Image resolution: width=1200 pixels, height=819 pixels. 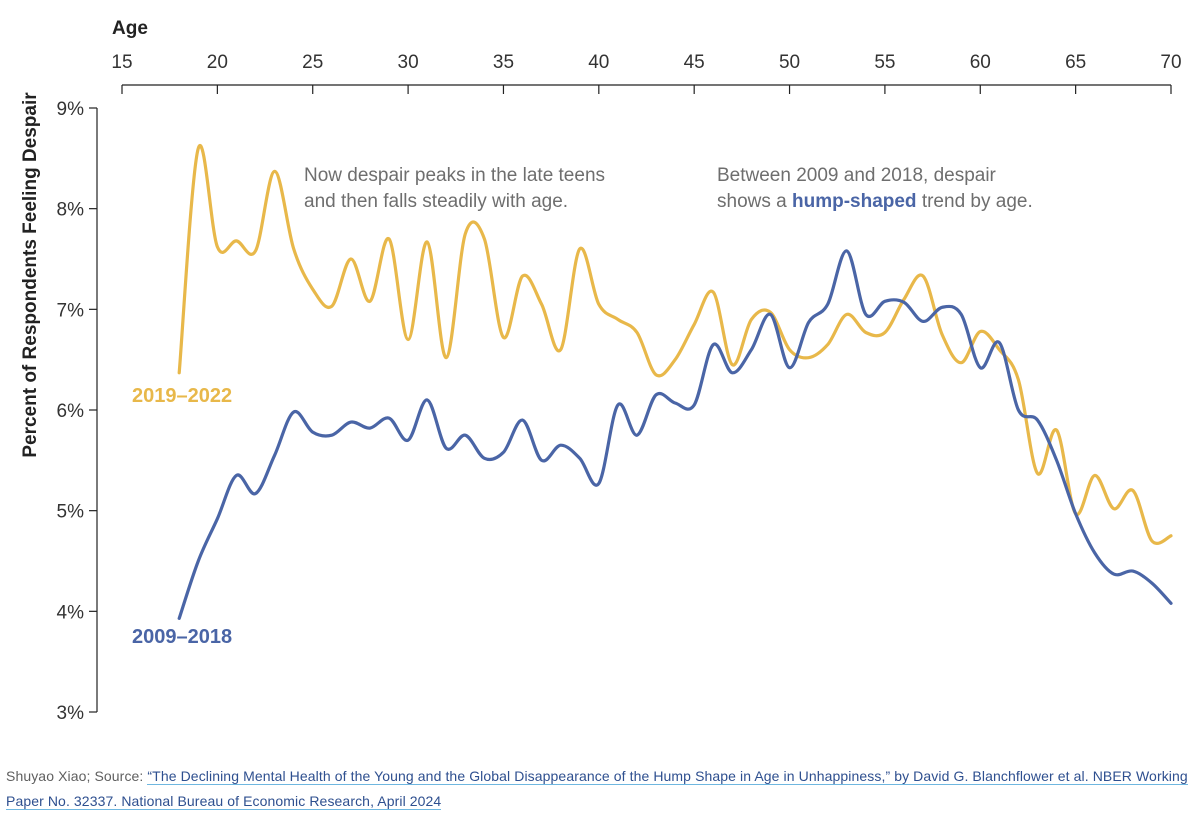 What do you see at coordinates (30, 275) in the screenshot?
I see `y-axis-title: Percent of Respondents Feeling Despair` at bounding box center [30, 275].